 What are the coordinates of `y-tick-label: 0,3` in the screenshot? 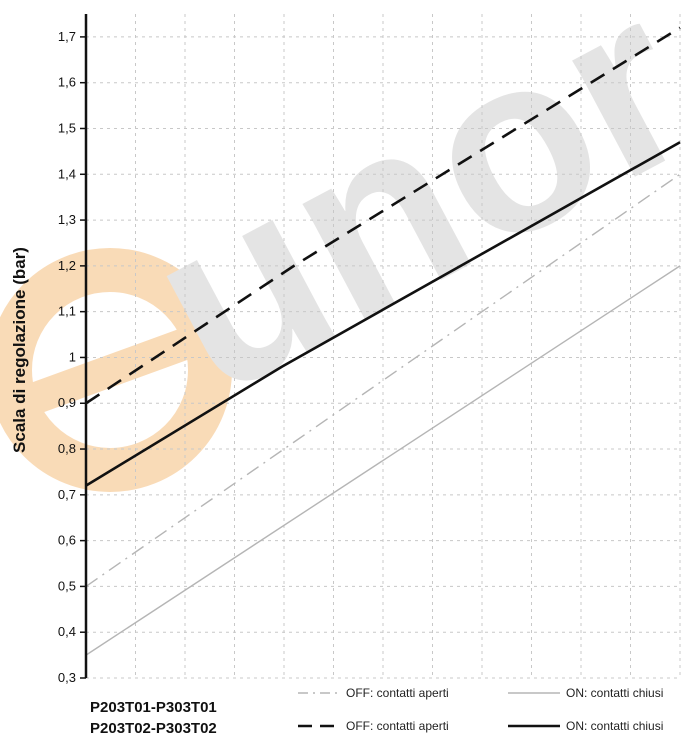 It's located at (67, 677).